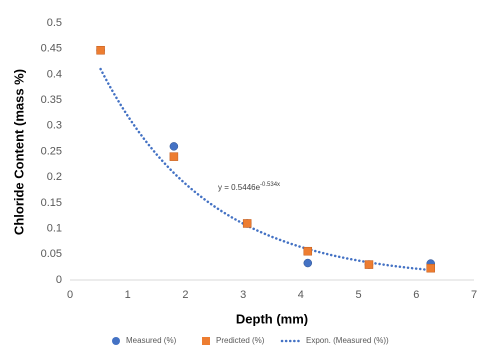 This screenshot has width=500, height=354. What do you see at coordinates (54, 177) in the screenshot?
I see `y-tick-label: 0.2` at bounding box center [54, 177].